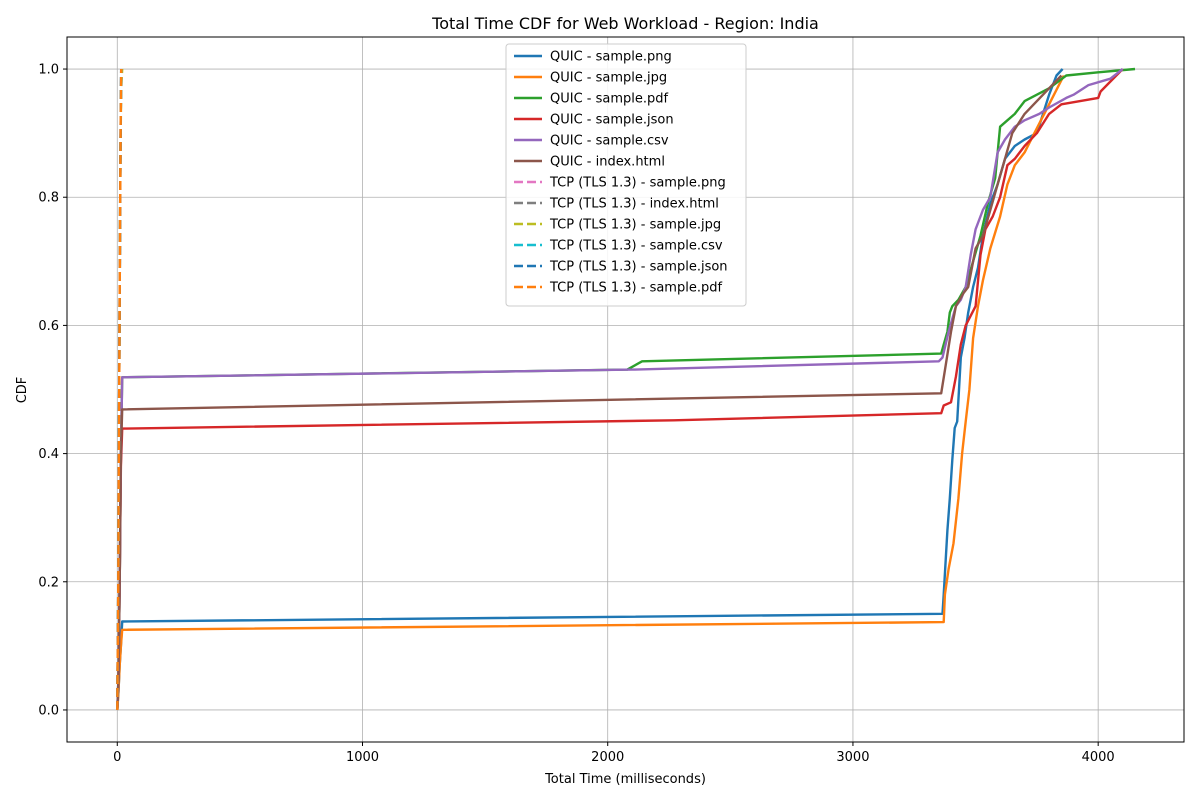 The image size is (1200, 800). What do you see at coordinates (852, 757) in the screenshot?
I see `x-tick-label: 3000` at bounding box center [852, 757].